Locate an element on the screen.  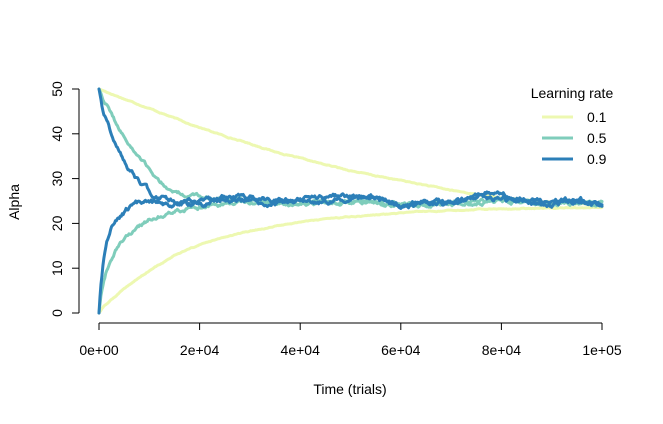
x-axis-ticks: 0e+00 2e+04 4e+04 6e+04 8e+04 1e+05 is located at coordinates (350, 340).